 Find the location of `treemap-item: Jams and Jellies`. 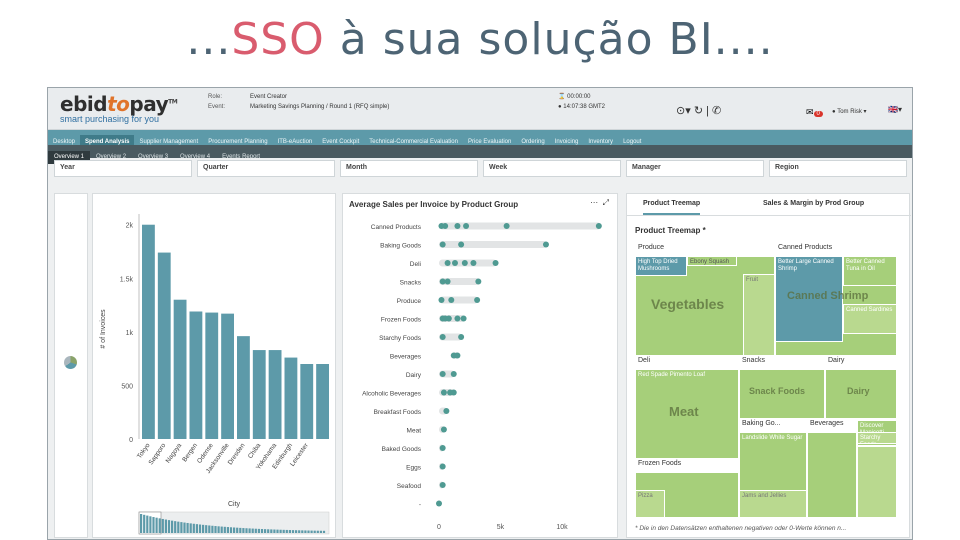

treemap-item: Jams and Jellies is located at coordinates (773, 504).